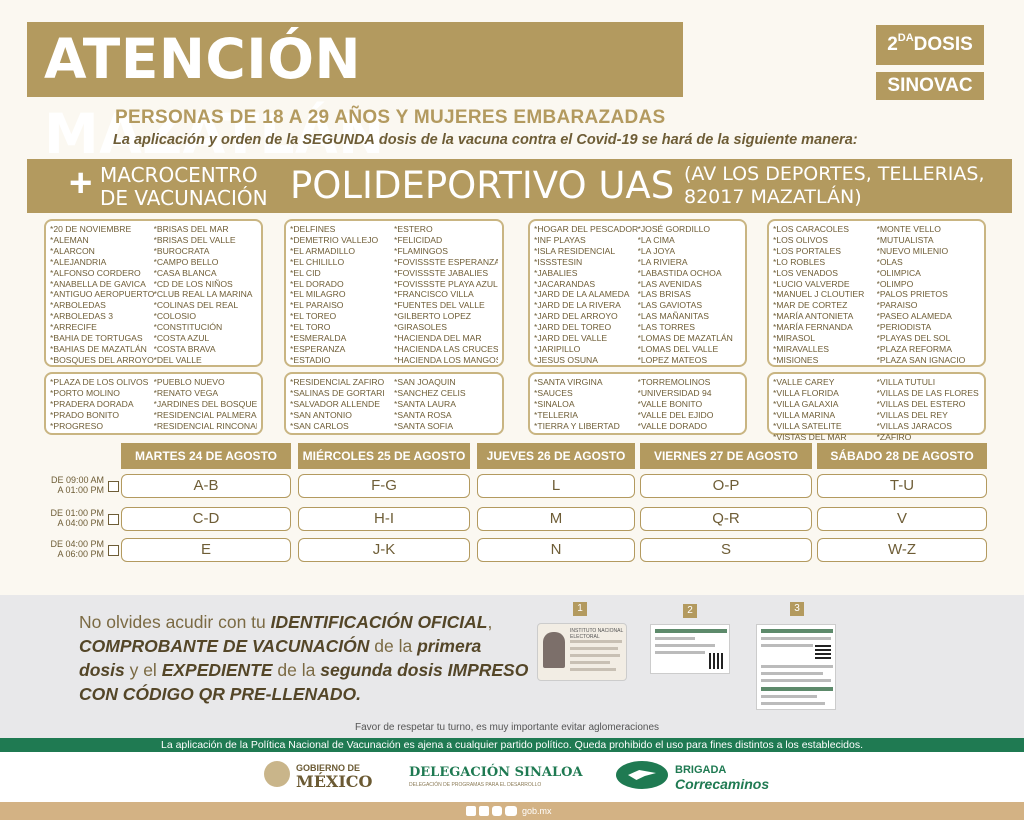  What do you see at coordinates (217, 670) in the screenshot?
I see `reminder-expediente: EXPEDIENTE` at bounding box center [217, 670].